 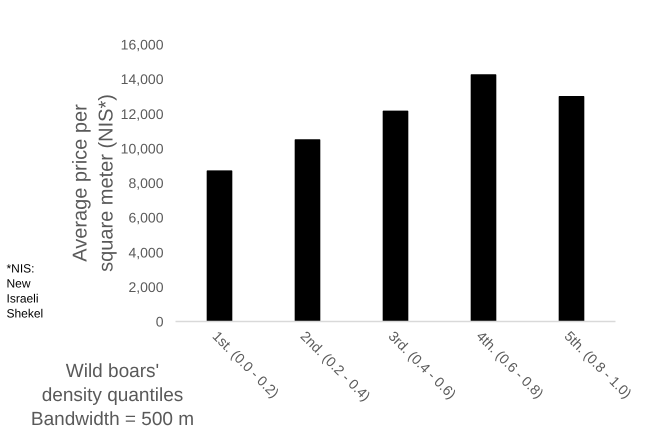 What do you see at coordinates (142, 114) in the screenshot?
I see `y-tick-label: 12,000` at bounding box center [142, 114].